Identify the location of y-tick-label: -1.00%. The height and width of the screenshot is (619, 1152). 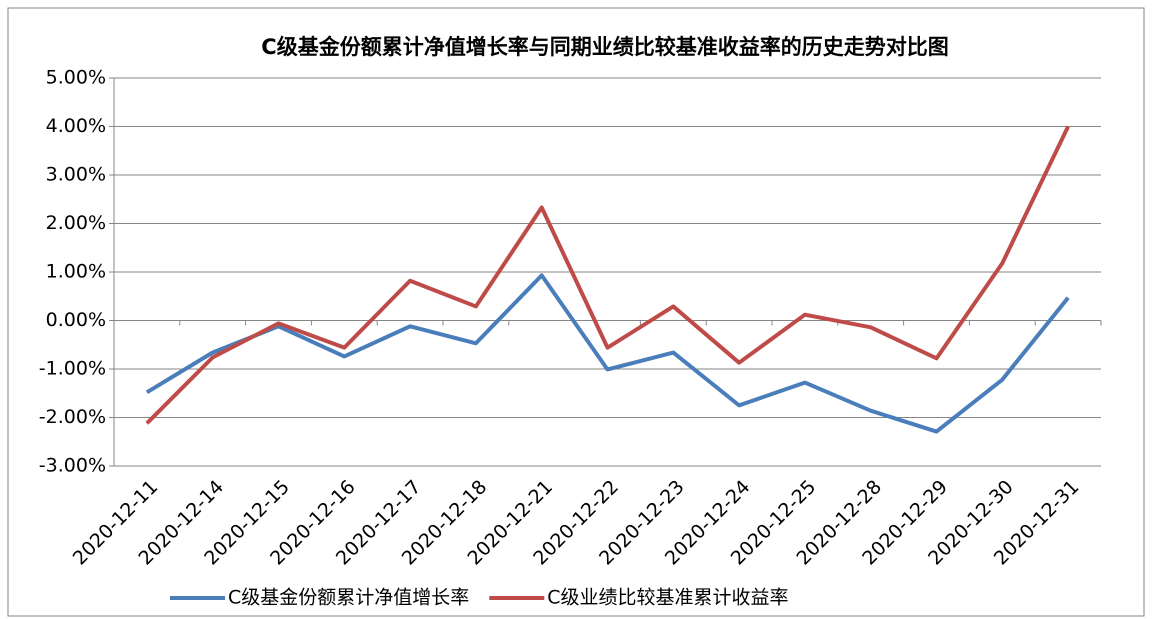
(72, 369).